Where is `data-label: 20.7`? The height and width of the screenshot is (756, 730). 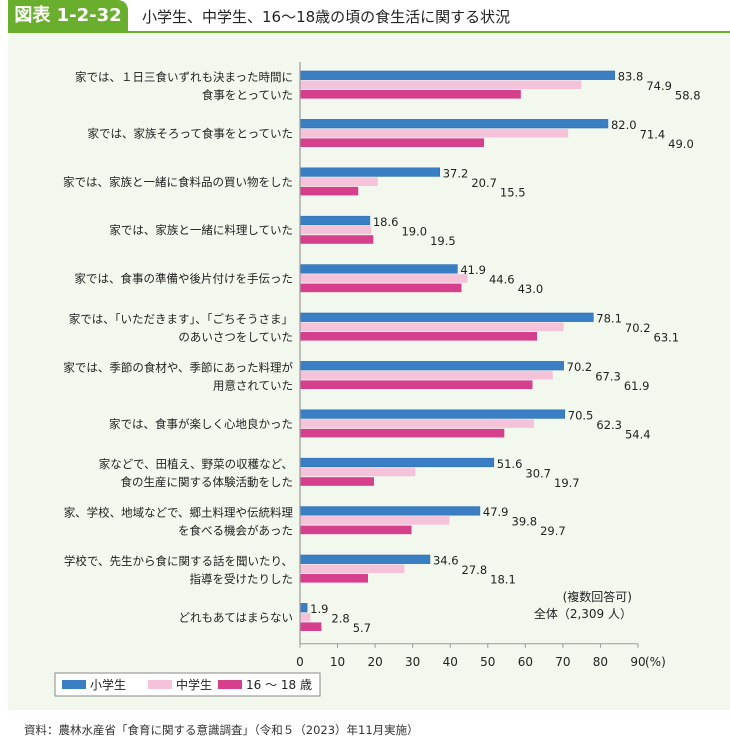
data-label: 20.7 is located at coordinates (484, 183).